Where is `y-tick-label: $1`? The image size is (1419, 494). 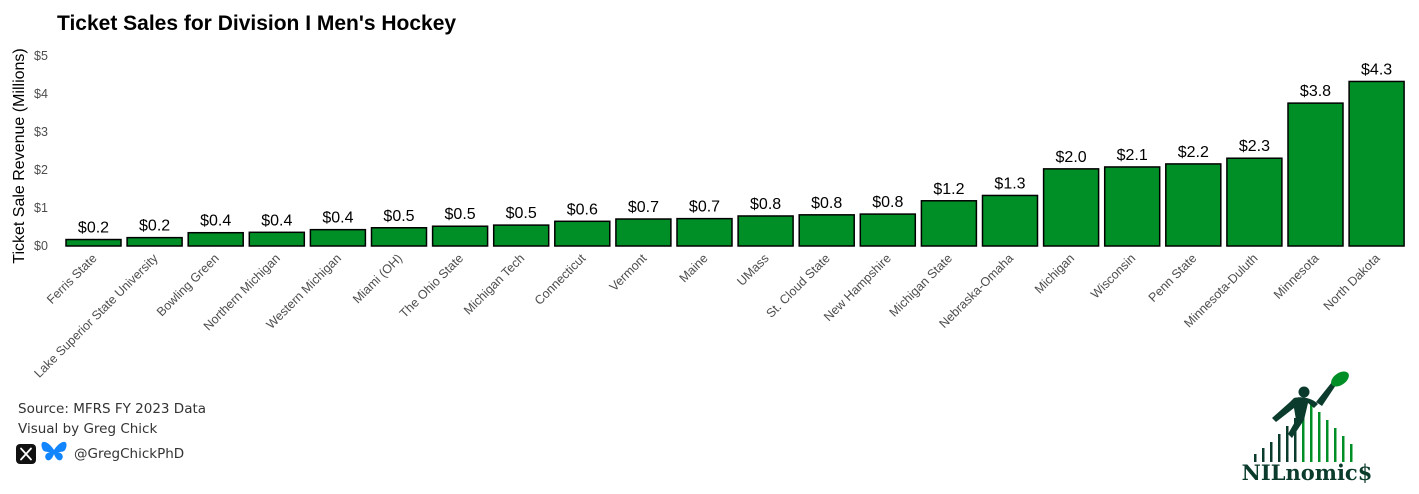 y-tick-label: $1 is located at coordinates (41, 208).